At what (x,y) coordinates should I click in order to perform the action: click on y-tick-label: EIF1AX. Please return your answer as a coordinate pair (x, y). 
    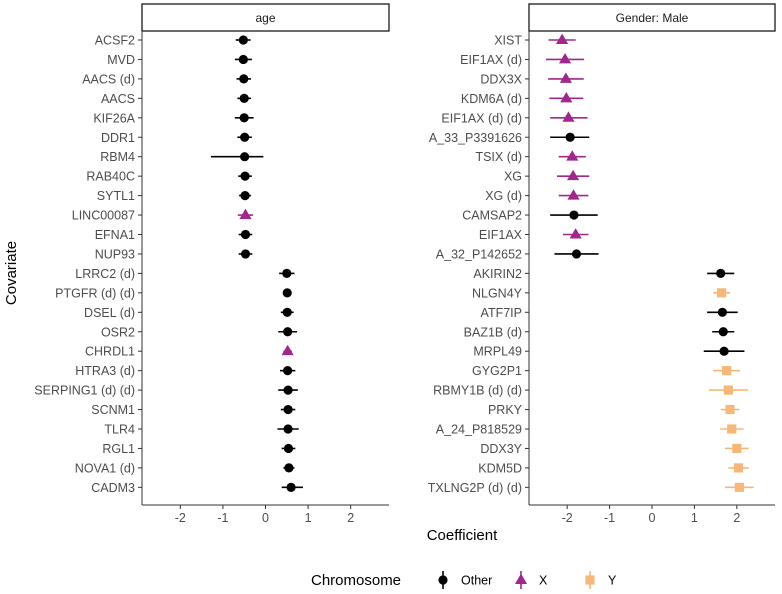
    Looking at the image, I should click on (501, 235).